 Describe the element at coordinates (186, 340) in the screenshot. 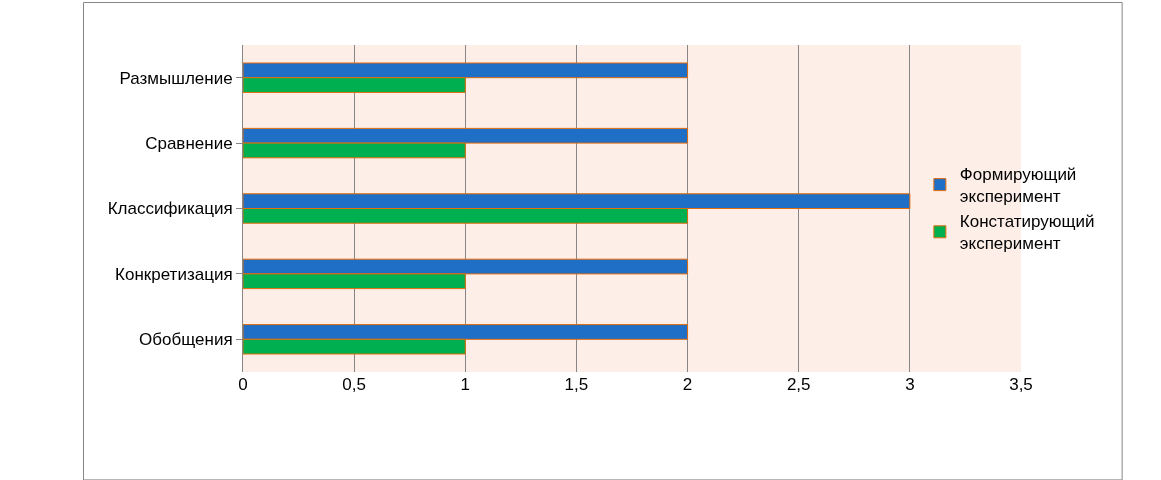

I see `y-tick-label: Обобщения` at that location.